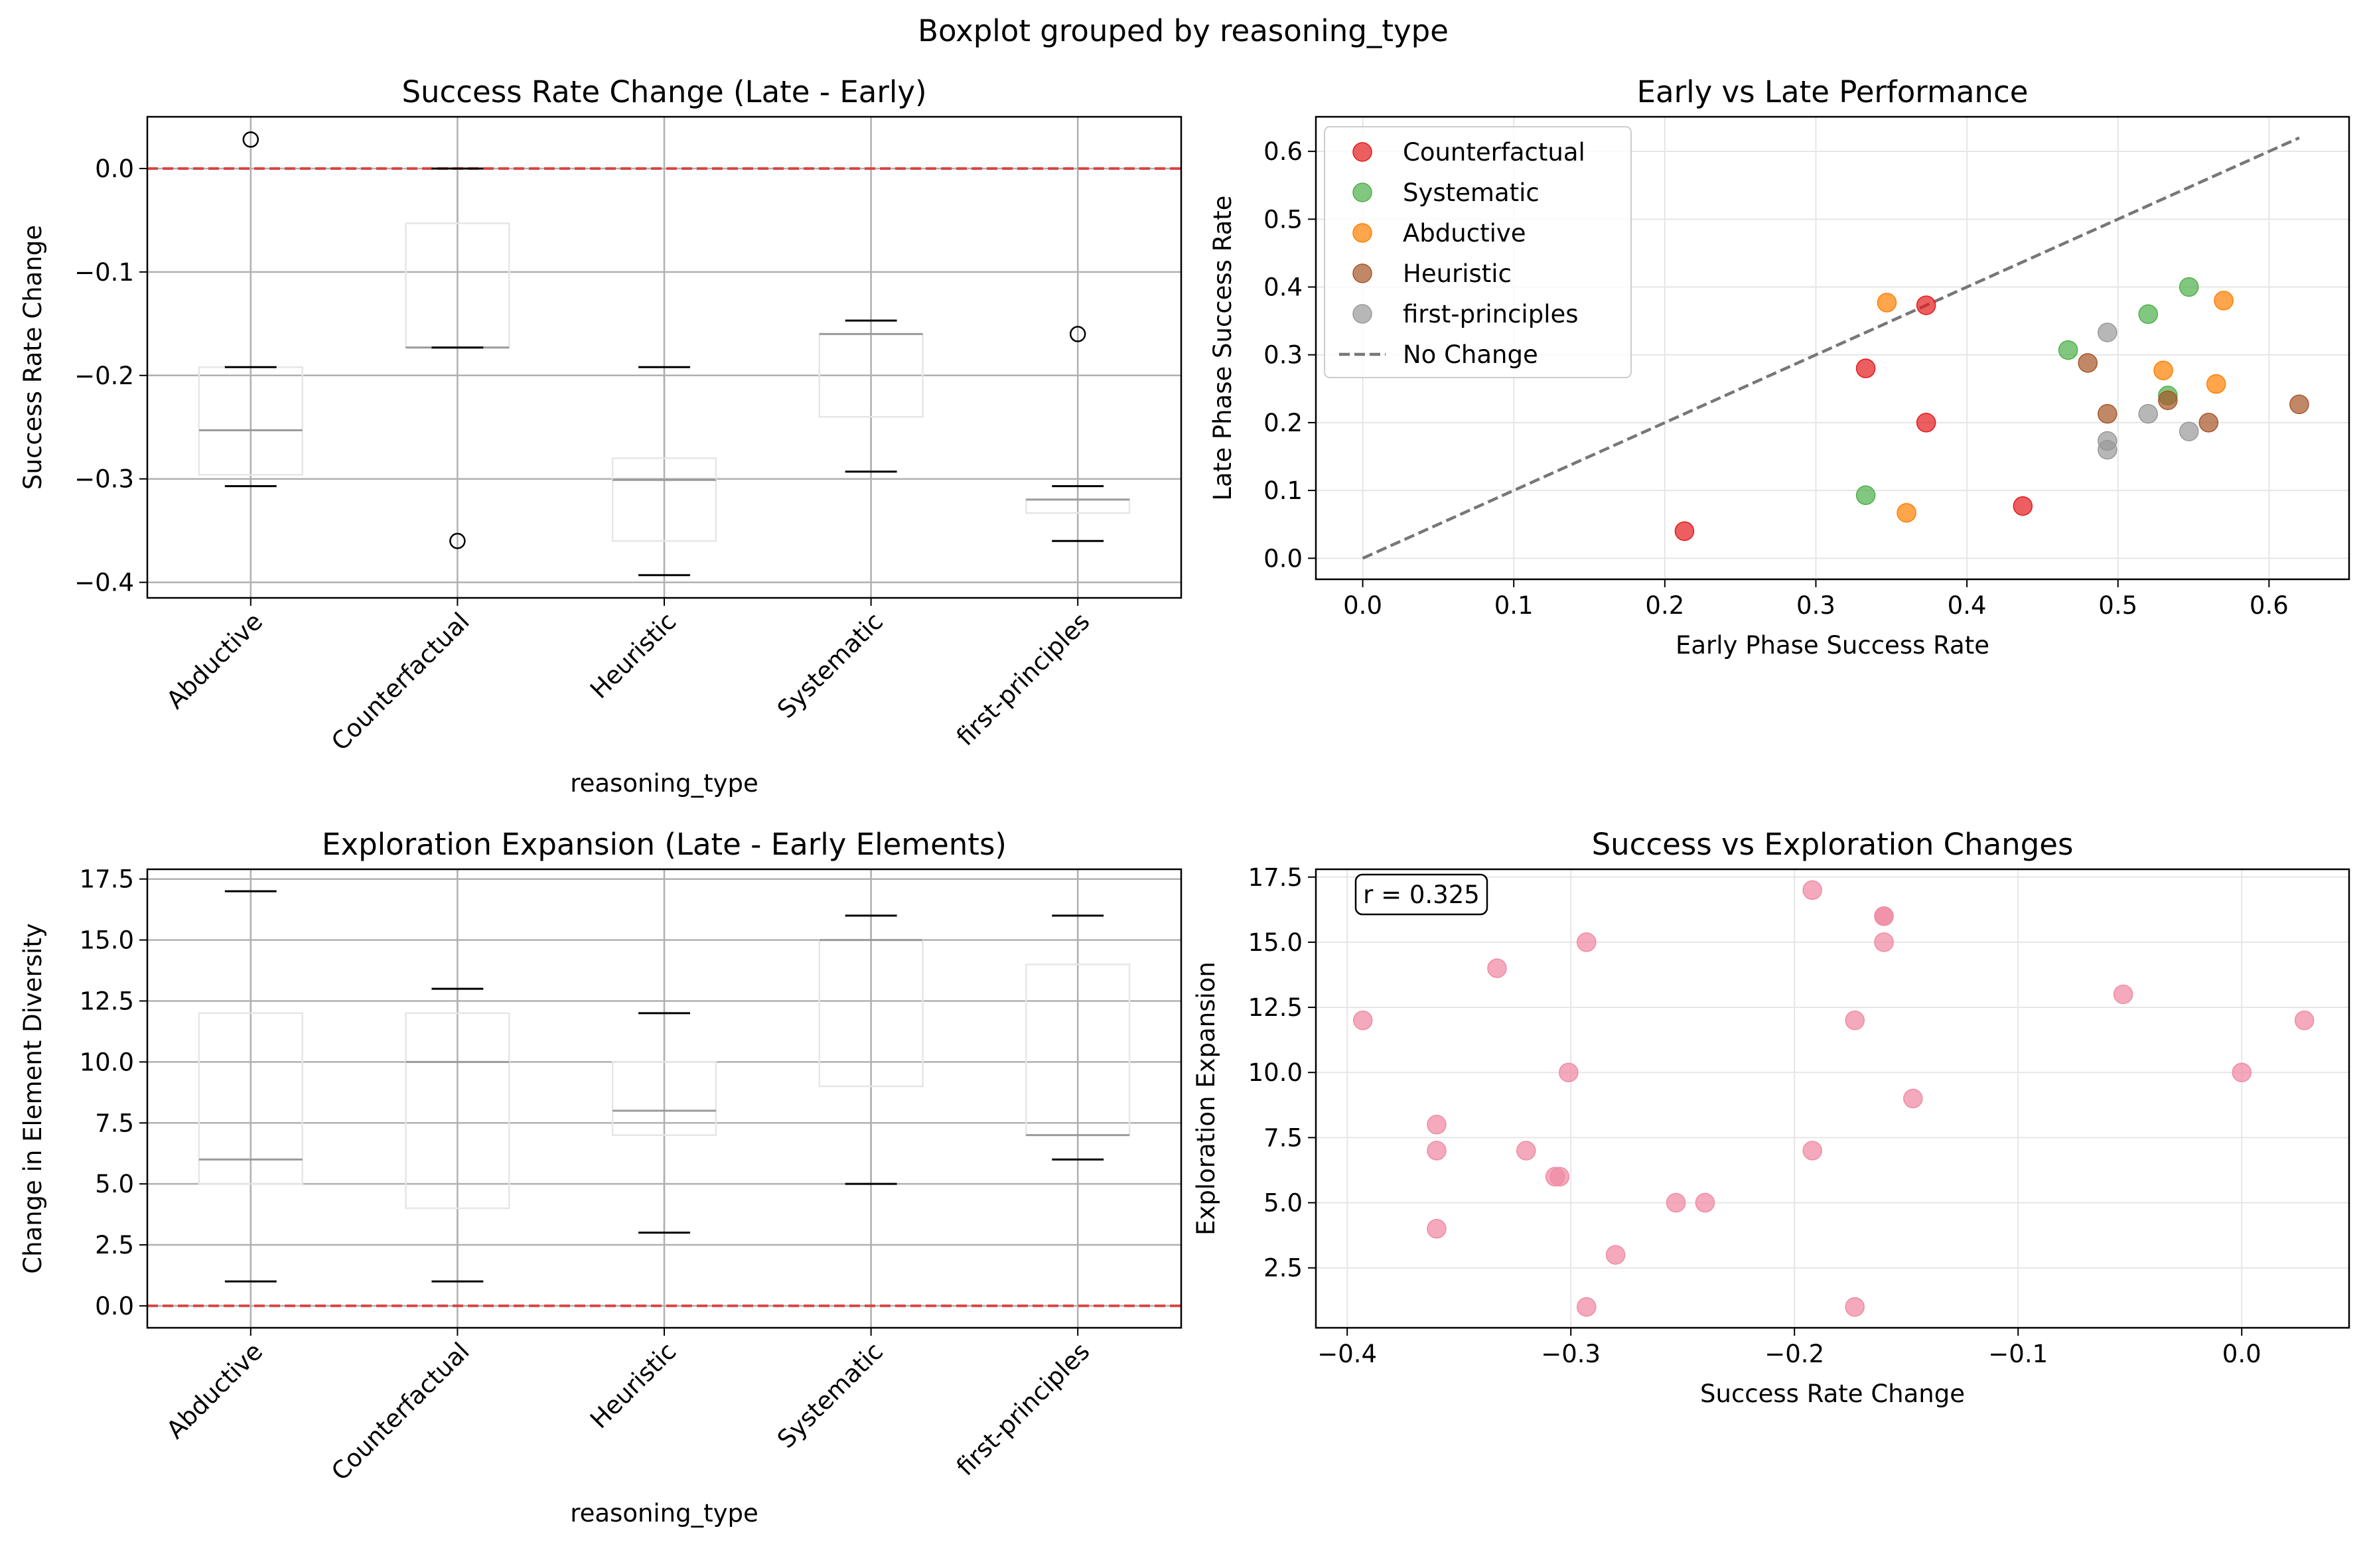 The width and height of the screenshot is (2367, 1568). I want to click on x-tick-label: −0.3, so click(1571, 1354).